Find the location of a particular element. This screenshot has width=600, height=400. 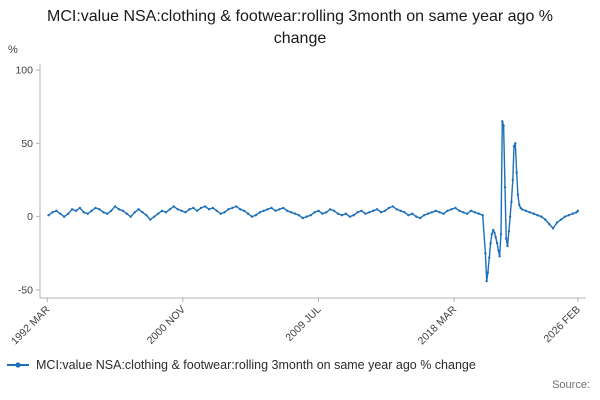

x-tick-label: 1992 MAR is located at coordinates (31, 325).